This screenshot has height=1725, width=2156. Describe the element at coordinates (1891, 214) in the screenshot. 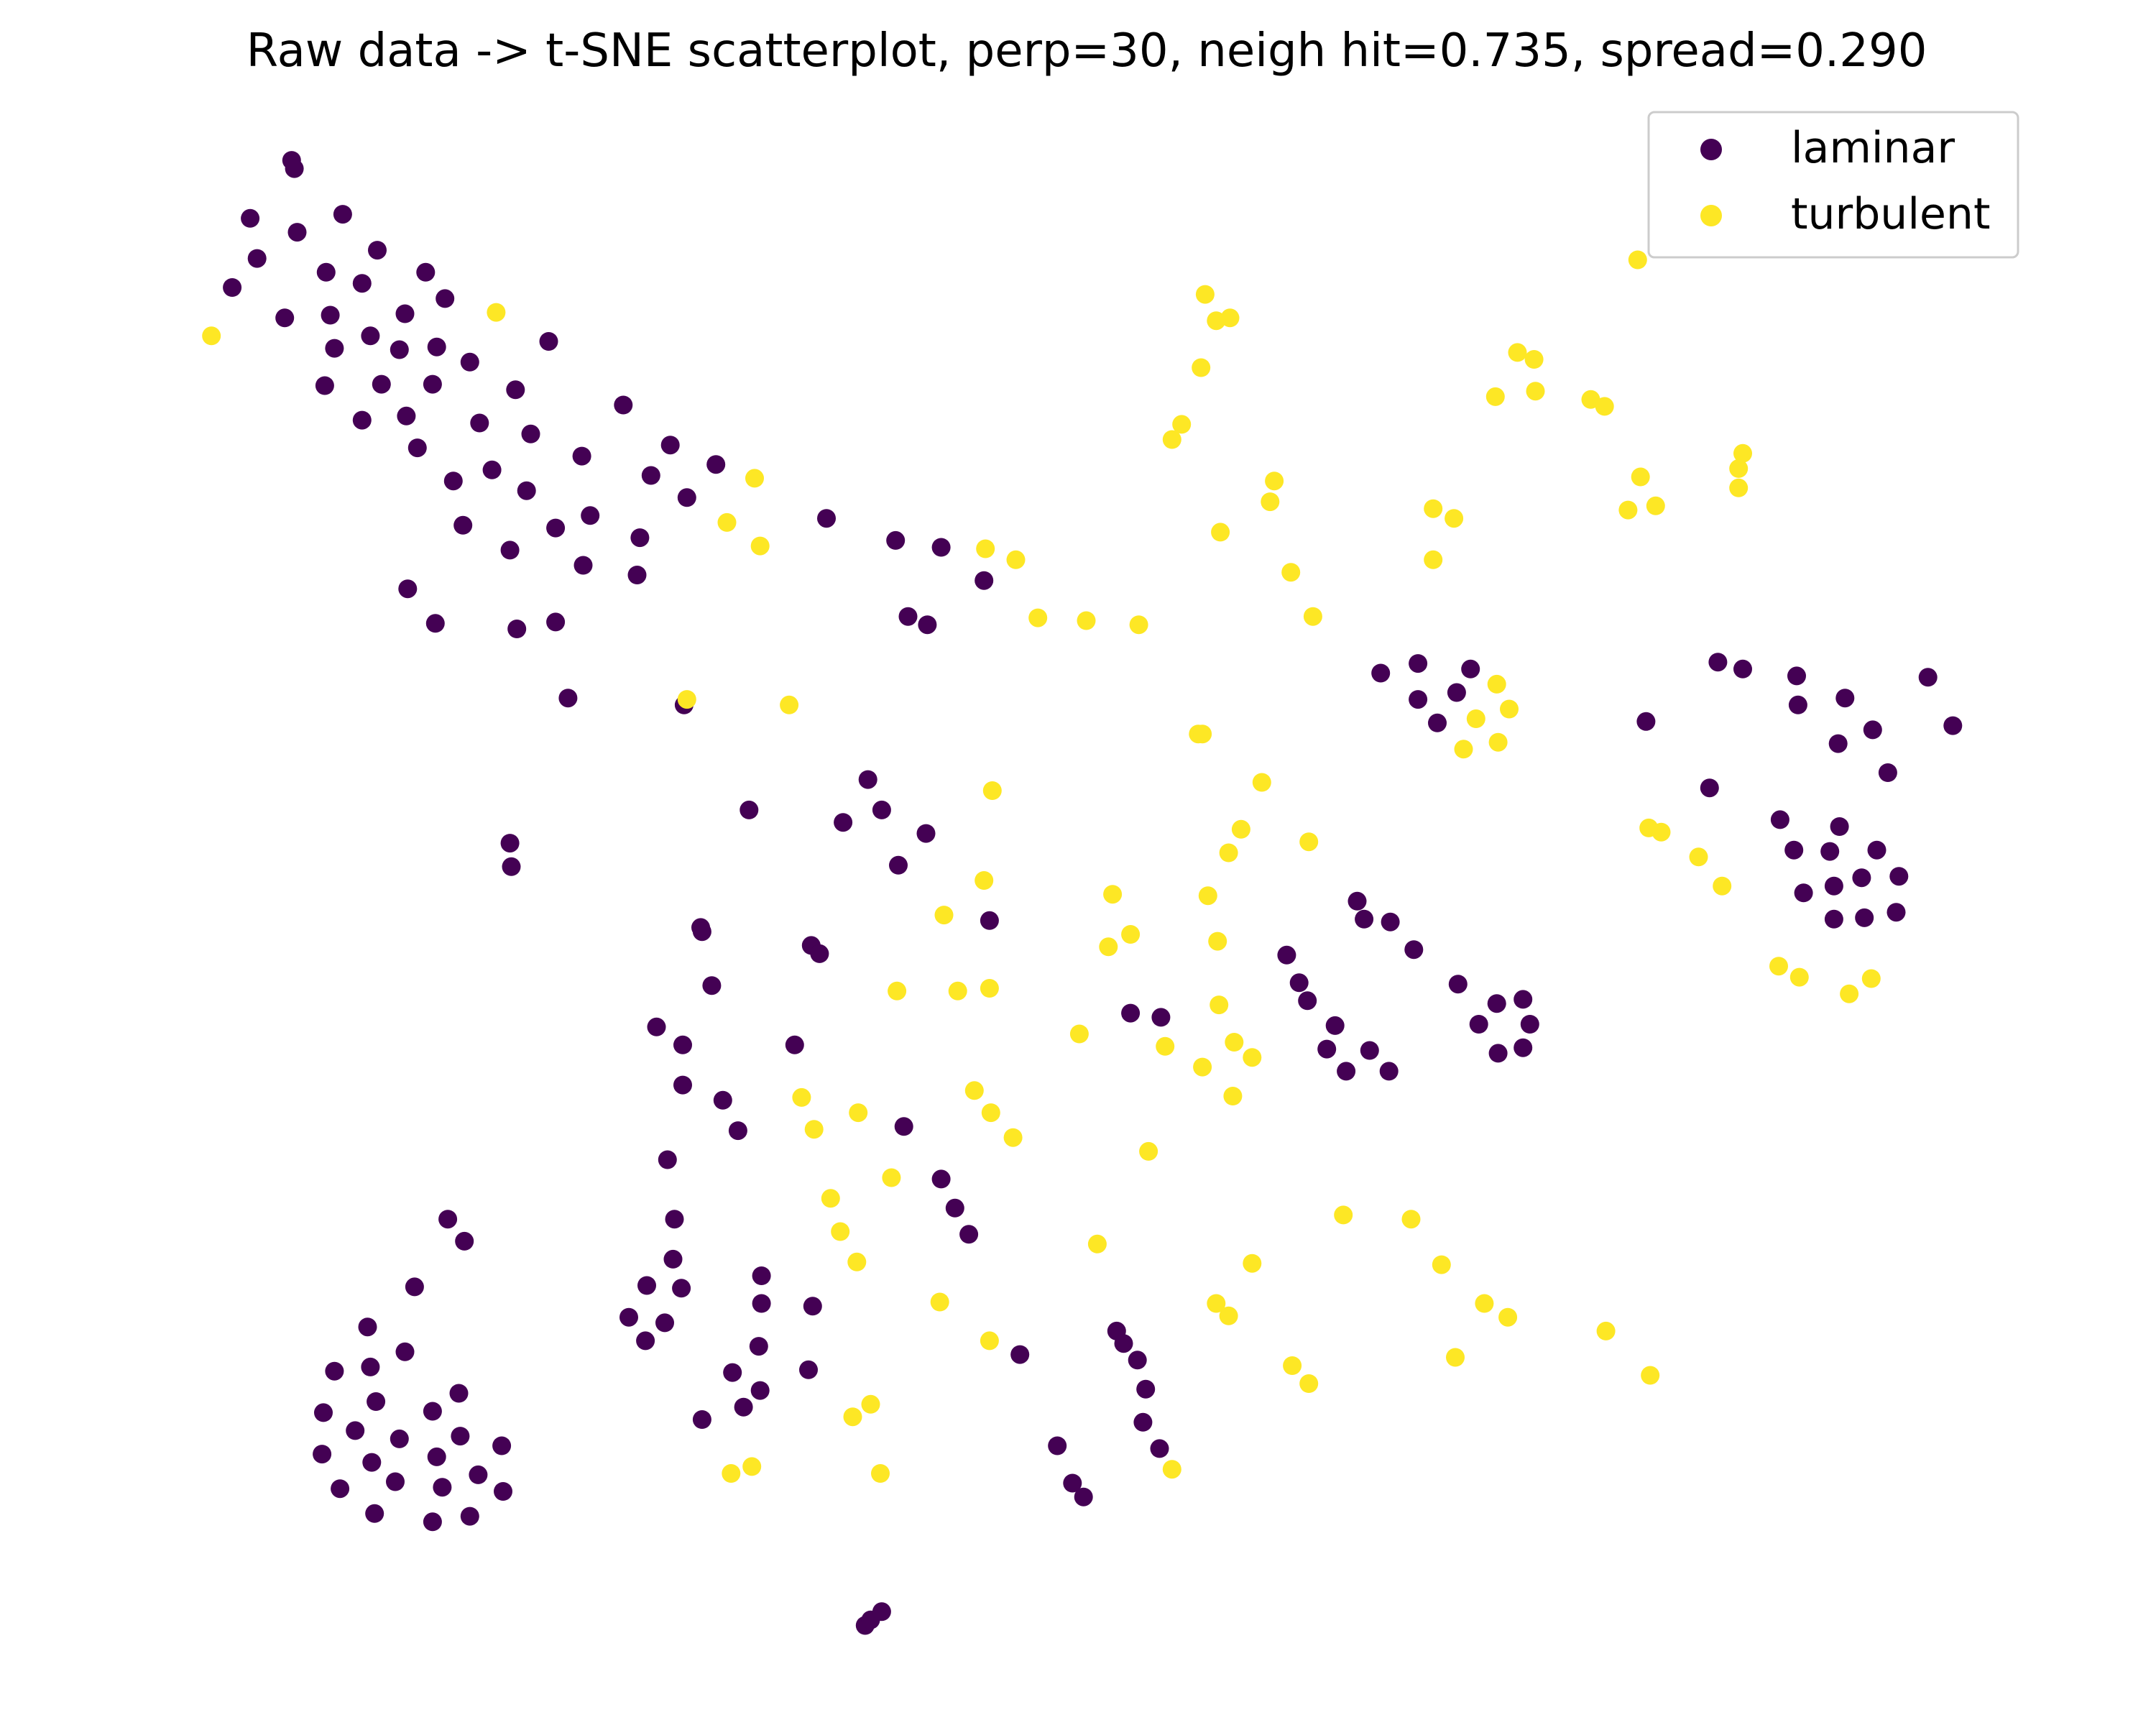

I see `legend-label-turbulent: turbulent` at that location.